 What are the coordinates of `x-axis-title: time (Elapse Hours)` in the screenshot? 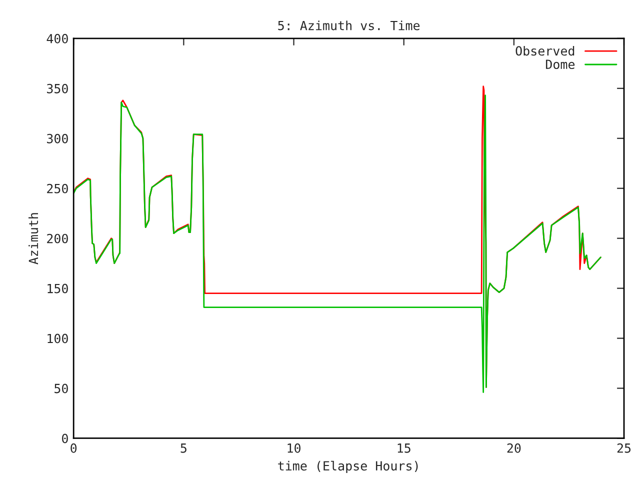 It's located at (348, 466).